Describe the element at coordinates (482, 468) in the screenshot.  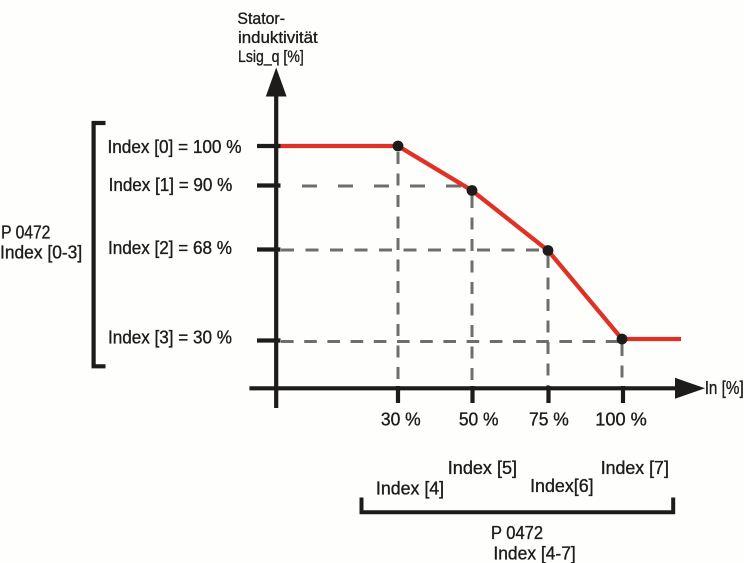
I see `svg-text: Index [5]` at that location.